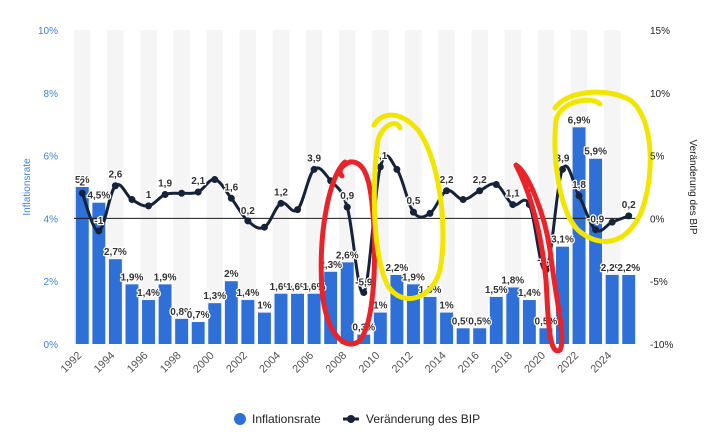 This screenshot has width=714, height=447. I want to click on bar-1994, so click(115, 301).